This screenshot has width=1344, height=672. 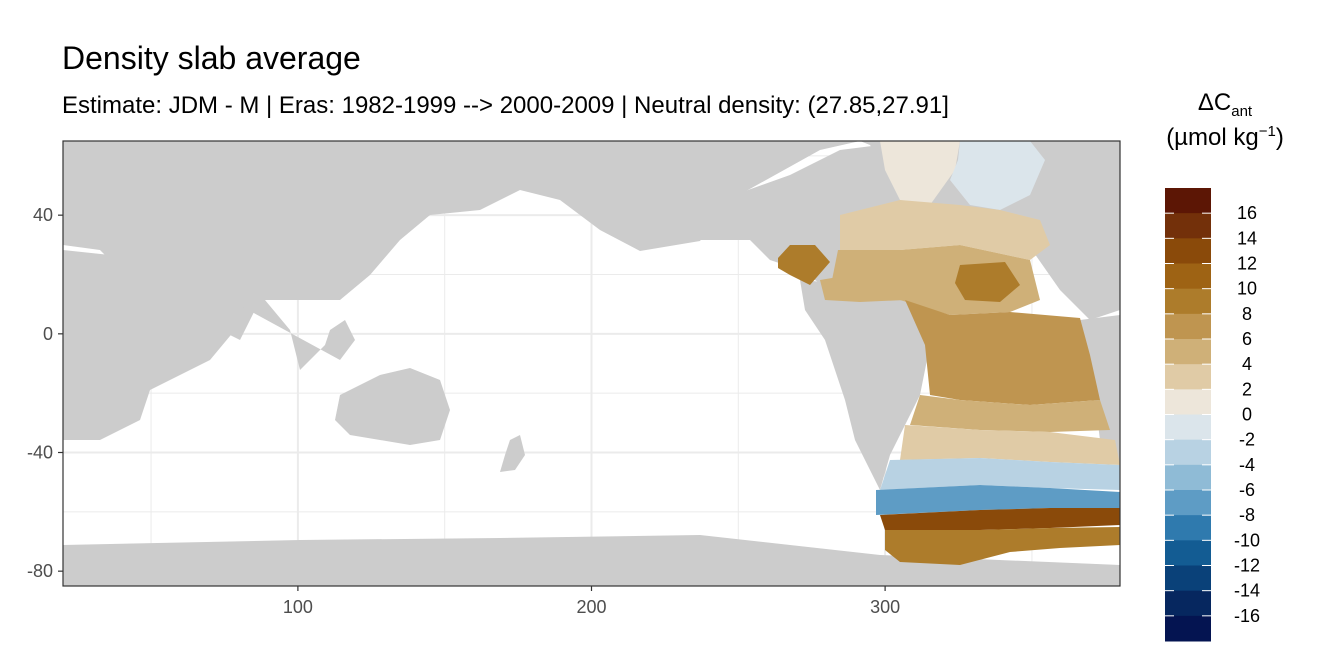 What do you see at coordinates (149, 345) in the screenshot?
I see `land-africa-arabia` at bounding box center [149, 345].